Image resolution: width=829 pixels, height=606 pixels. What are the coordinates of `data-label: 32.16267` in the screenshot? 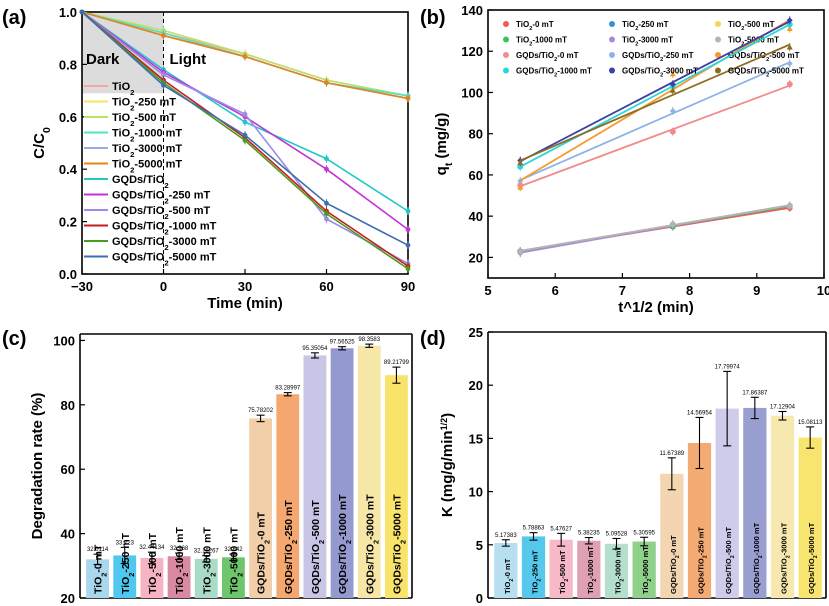 It's located at (207, 552).